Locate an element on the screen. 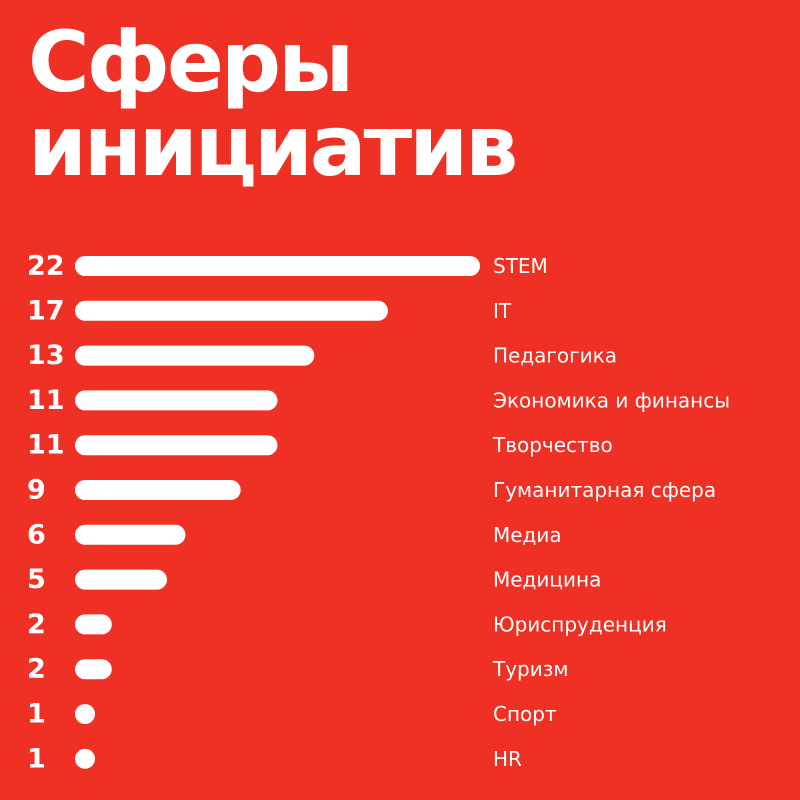  category-label: Медиа is located at coordinates (527, 535).